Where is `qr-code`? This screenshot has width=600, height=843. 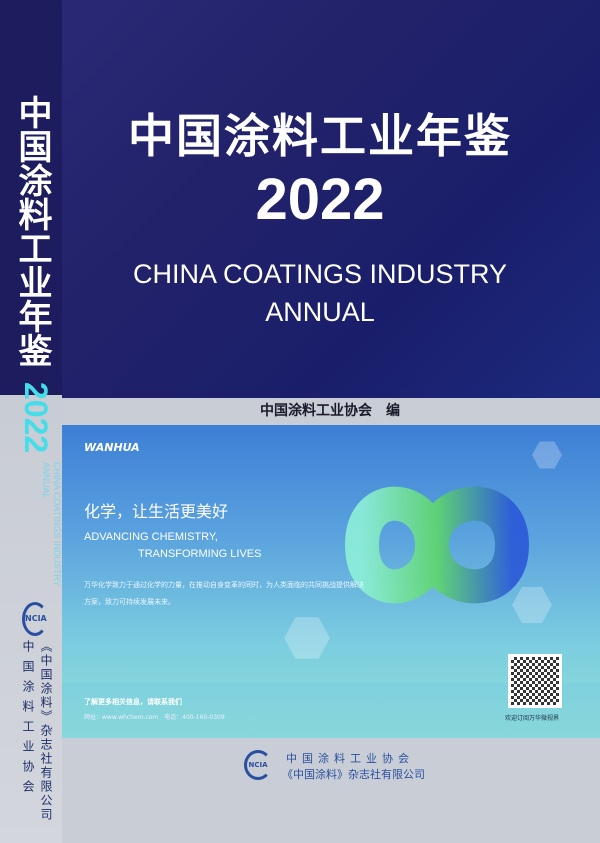
qr-code is located at coordinates (535, 681).